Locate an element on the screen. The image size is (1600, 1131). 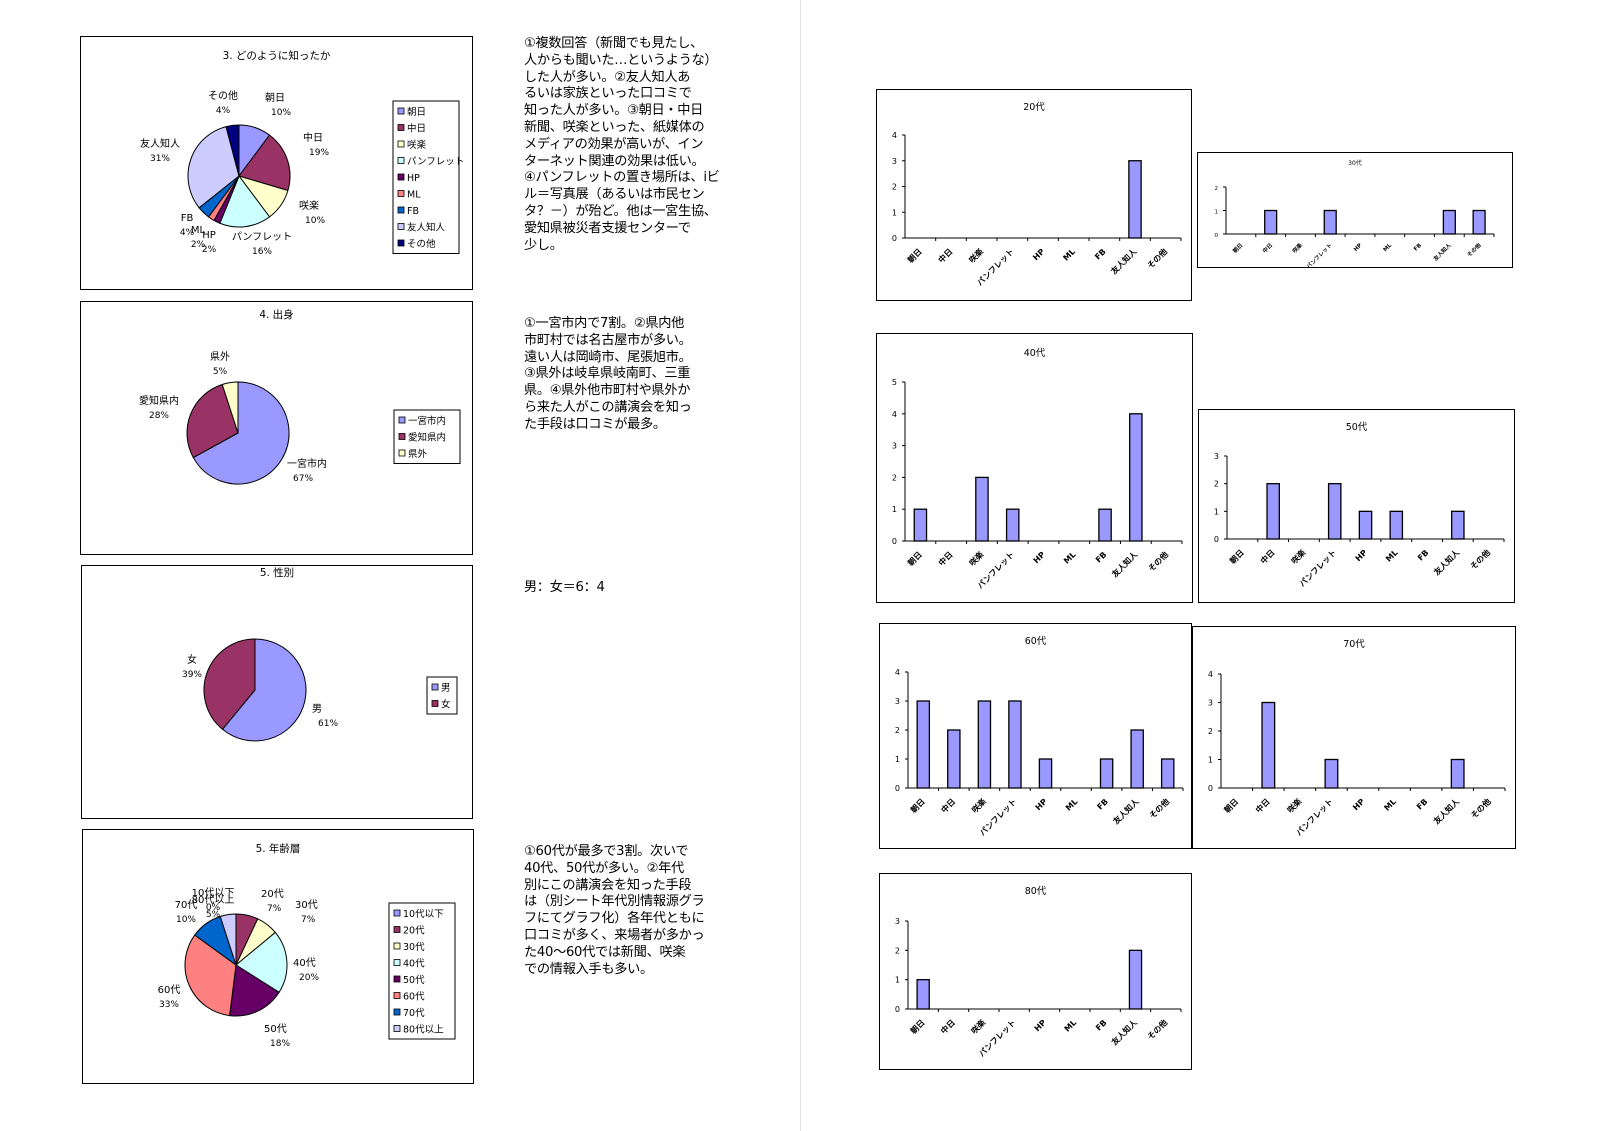
bar-svg: 30代 0 1 2 朝日 中日 咲楽 パンフレット HP ML FB 友人知人 その他 is located at coordinates (1355, 213).